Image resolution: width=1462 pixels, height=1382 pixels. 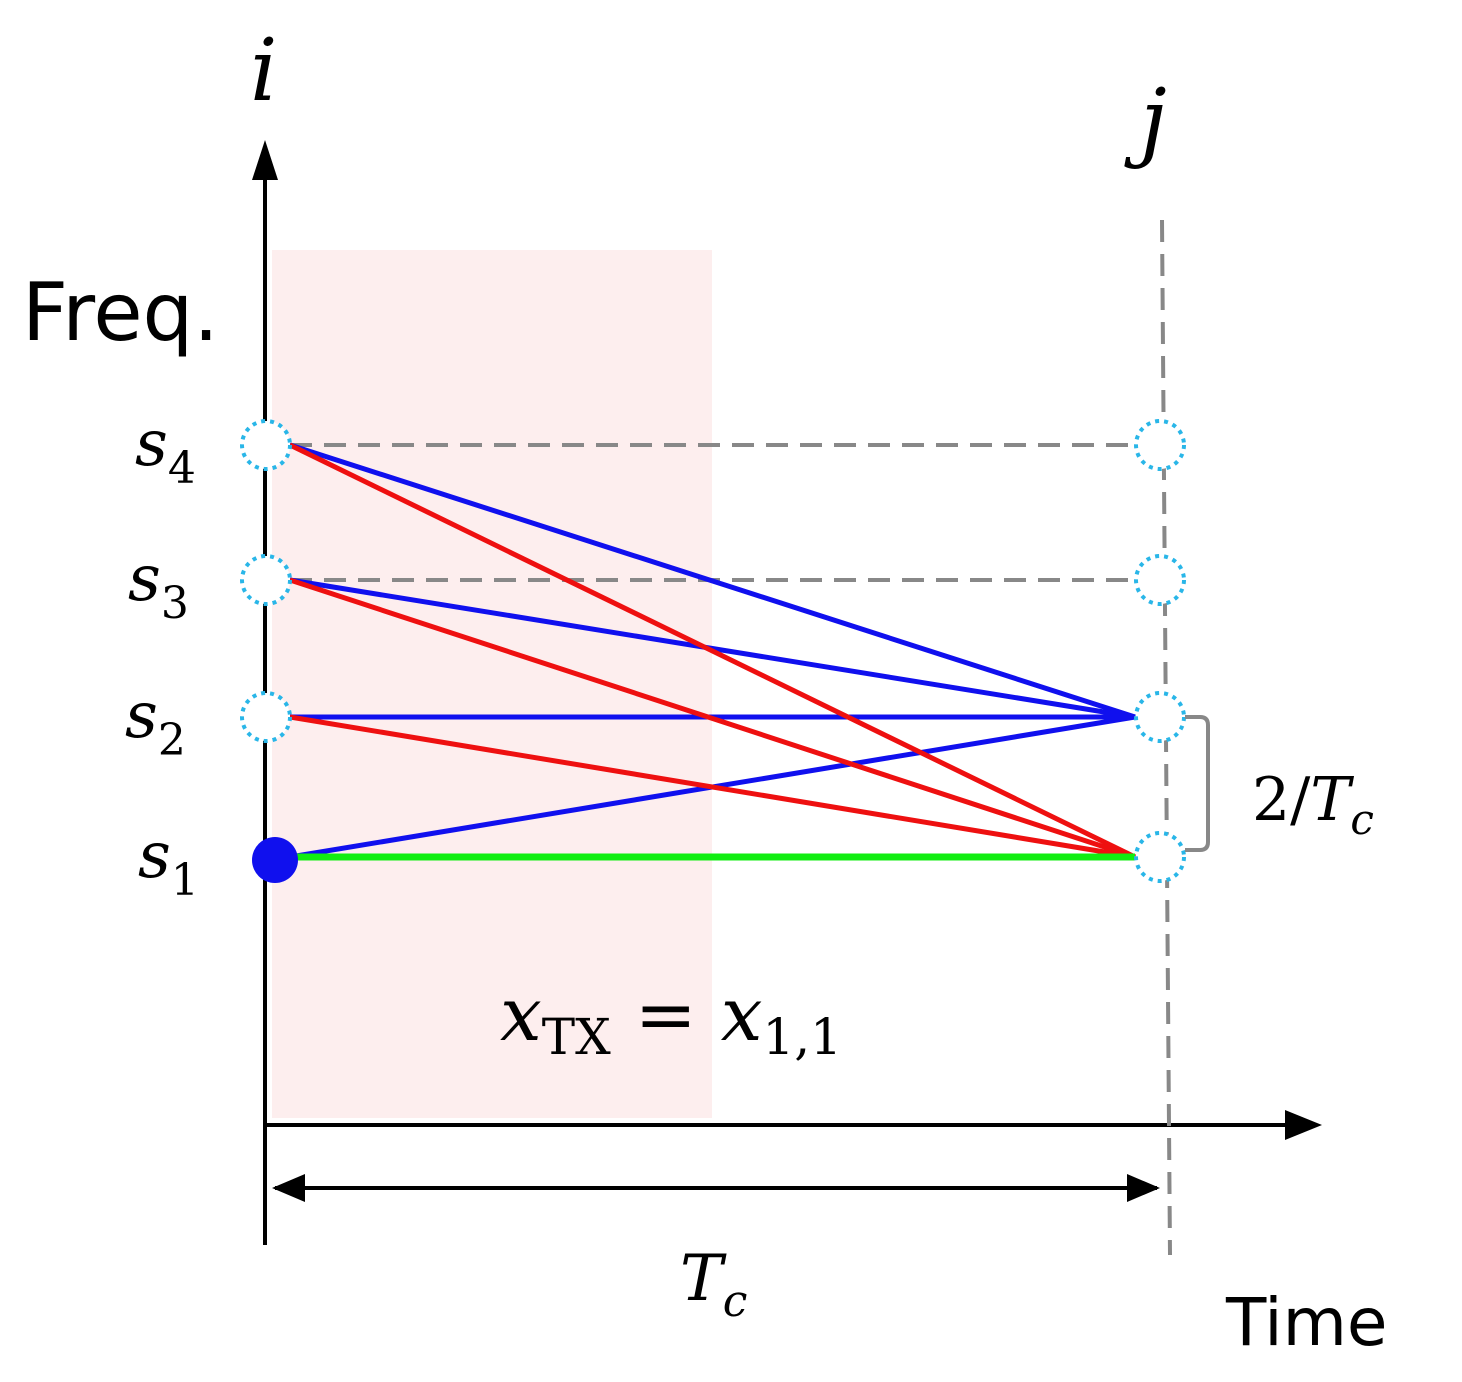 I want to click on state-label: s4, so click(x=165, y=450).